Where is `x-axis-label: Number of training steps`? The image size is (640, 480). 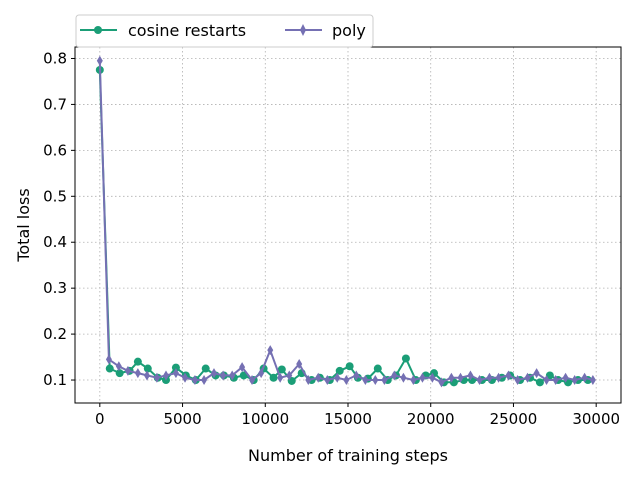
x-axis-label: Number of training steps is located at coordinates (348, 455).